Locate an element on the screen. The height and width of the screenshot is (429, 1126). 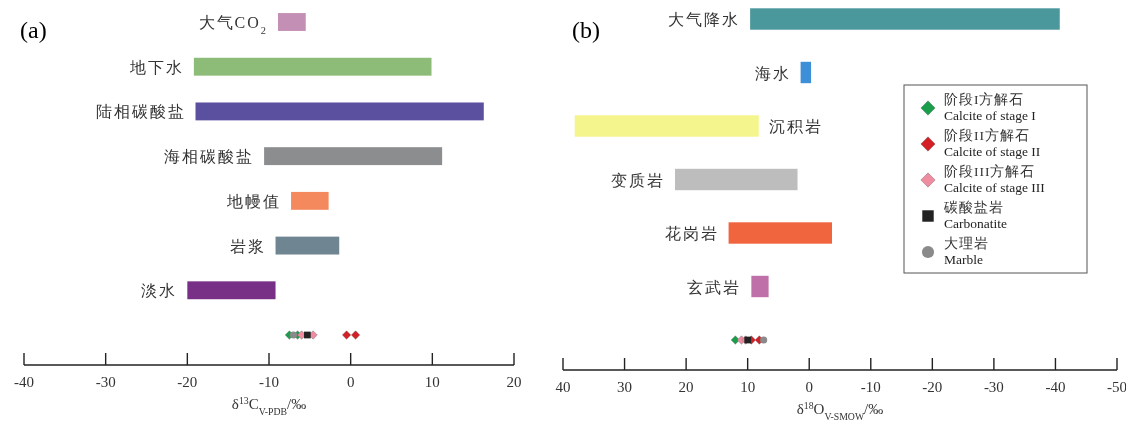
legend-label: 大理岩 Marble is located at coordinates (966, 251).